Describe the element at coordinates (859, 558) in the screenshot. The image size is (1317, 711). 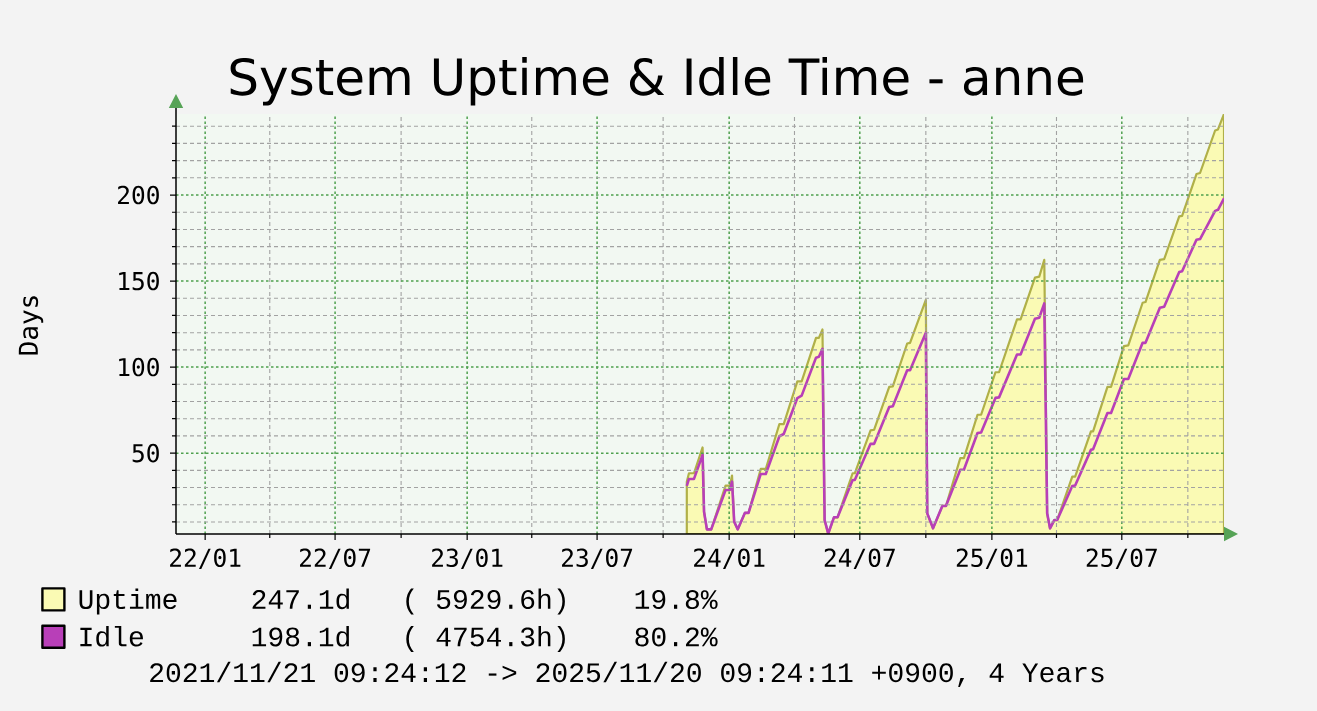
I see `x-tick-label: 24/07` at that location.